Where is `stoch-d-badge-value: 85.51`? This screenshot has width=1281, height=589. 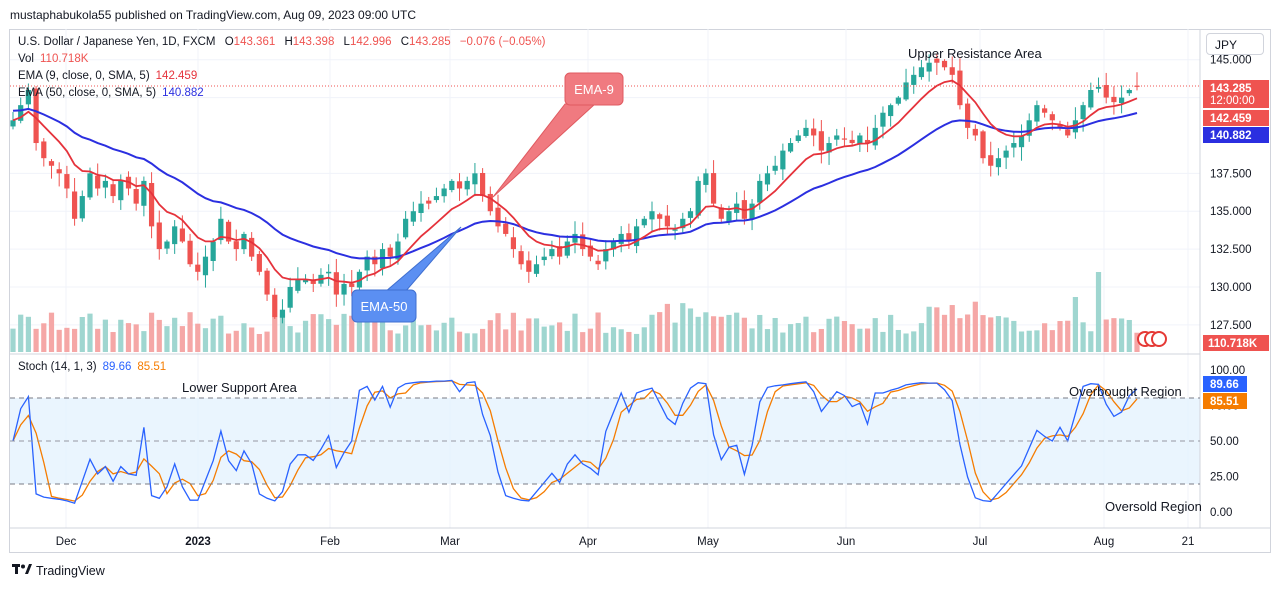 stoch-d-badge-value: 85.51 is located at coordinates (1224, 402).